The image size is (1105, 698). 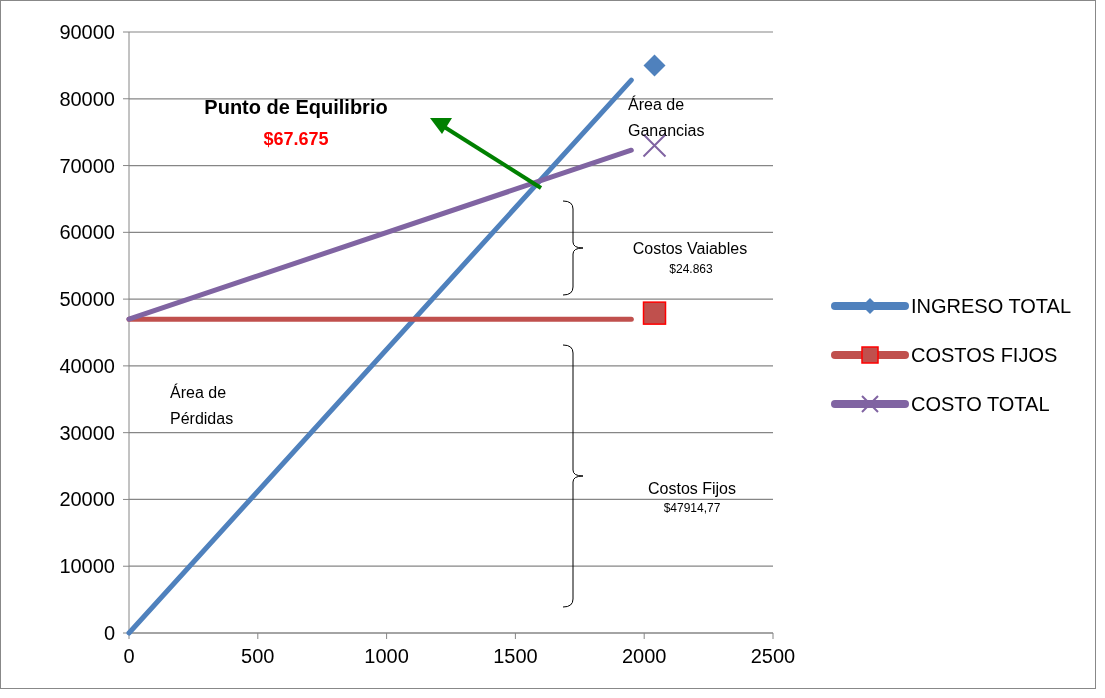 What do you see at coordinates (296, 107) in the screenshot?
I see `annotation: Punto de Equilibrio` at bounding box center [296, 107].